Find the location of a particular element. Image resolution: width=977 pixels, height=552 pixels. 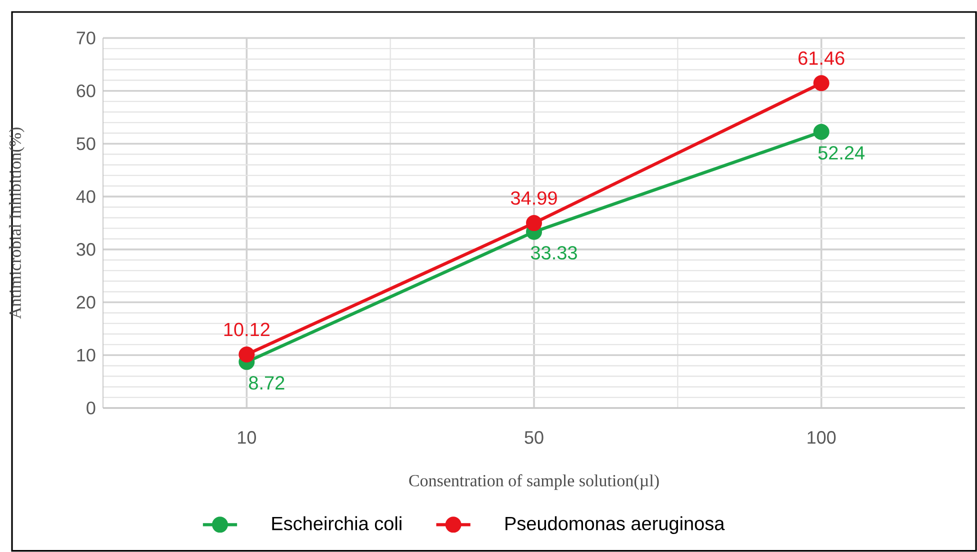

y-tick-label: 30 is located at coordinates (86, 249).